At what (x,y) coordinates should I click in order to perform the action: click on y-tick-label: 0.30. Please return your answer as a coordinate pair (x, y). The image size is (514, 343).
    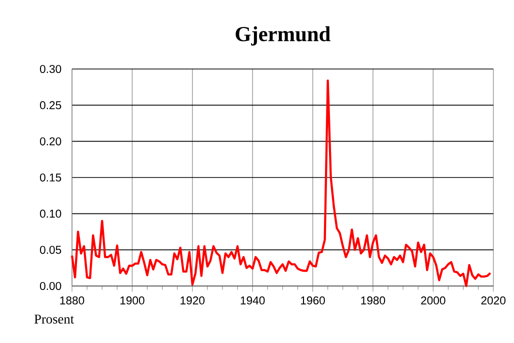
    Looking at the image, I should click on (51, 69).